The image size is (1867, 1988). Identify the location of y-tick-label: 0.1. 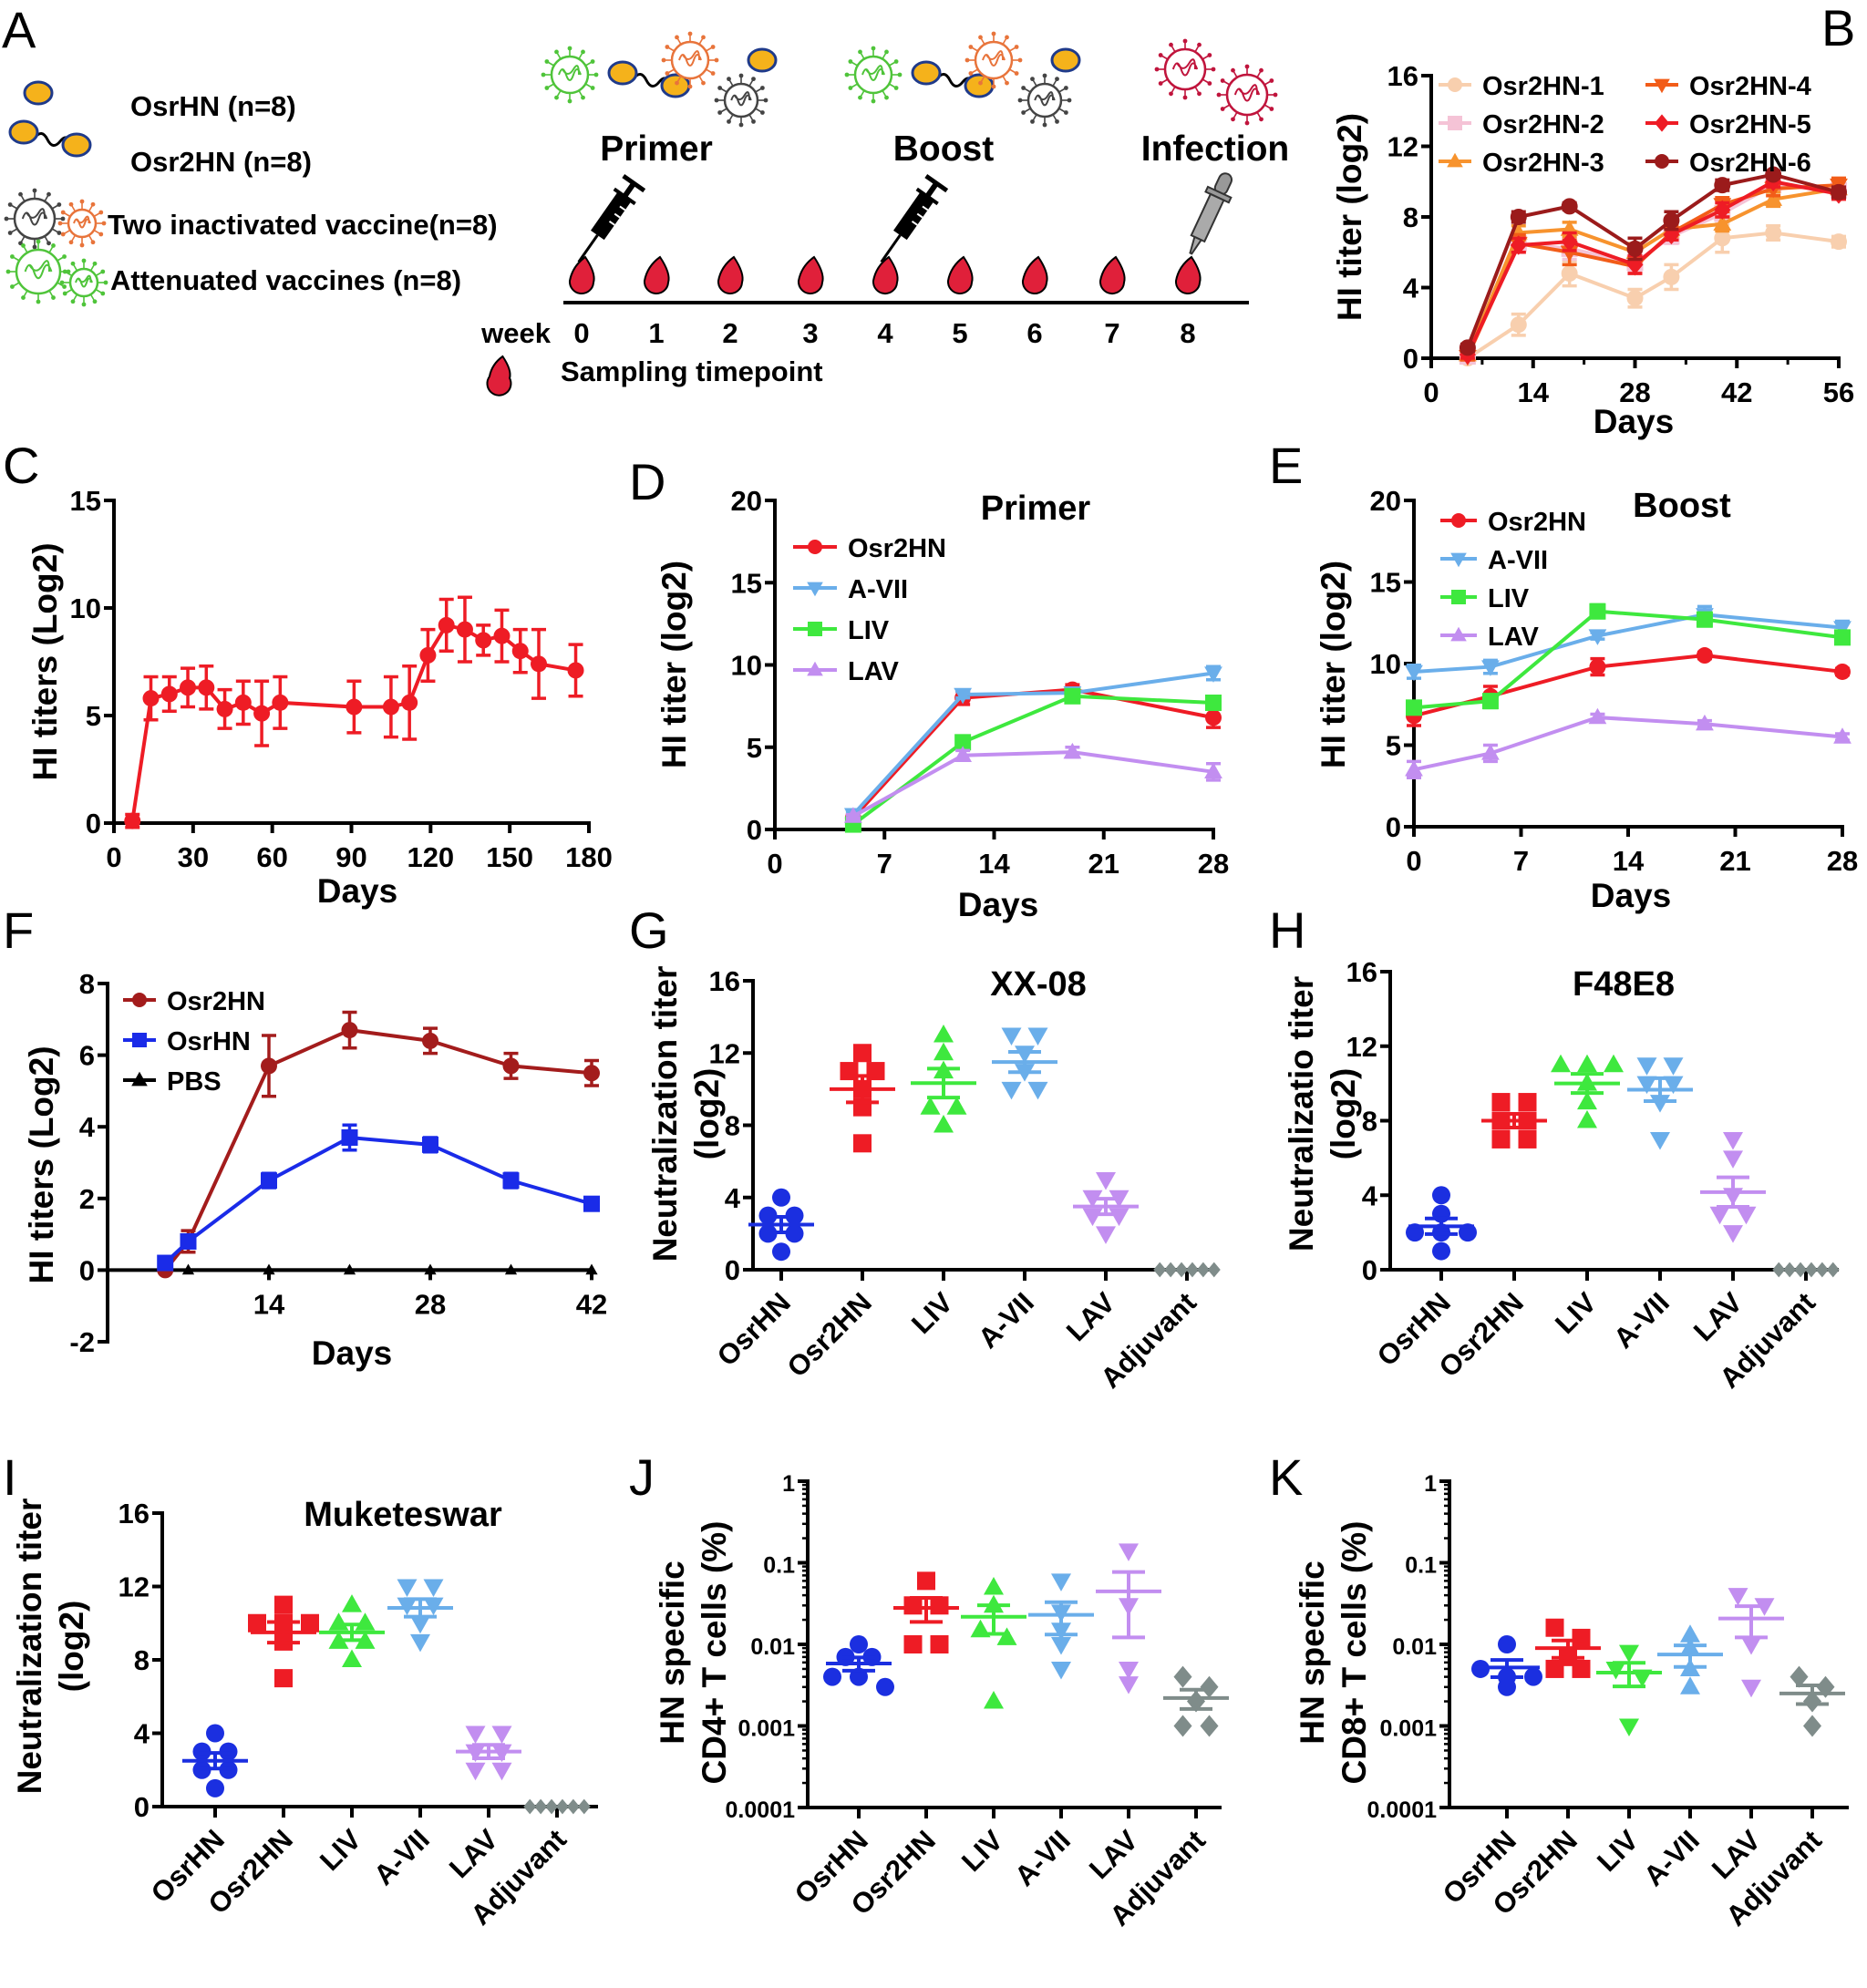
(1421, 1566).